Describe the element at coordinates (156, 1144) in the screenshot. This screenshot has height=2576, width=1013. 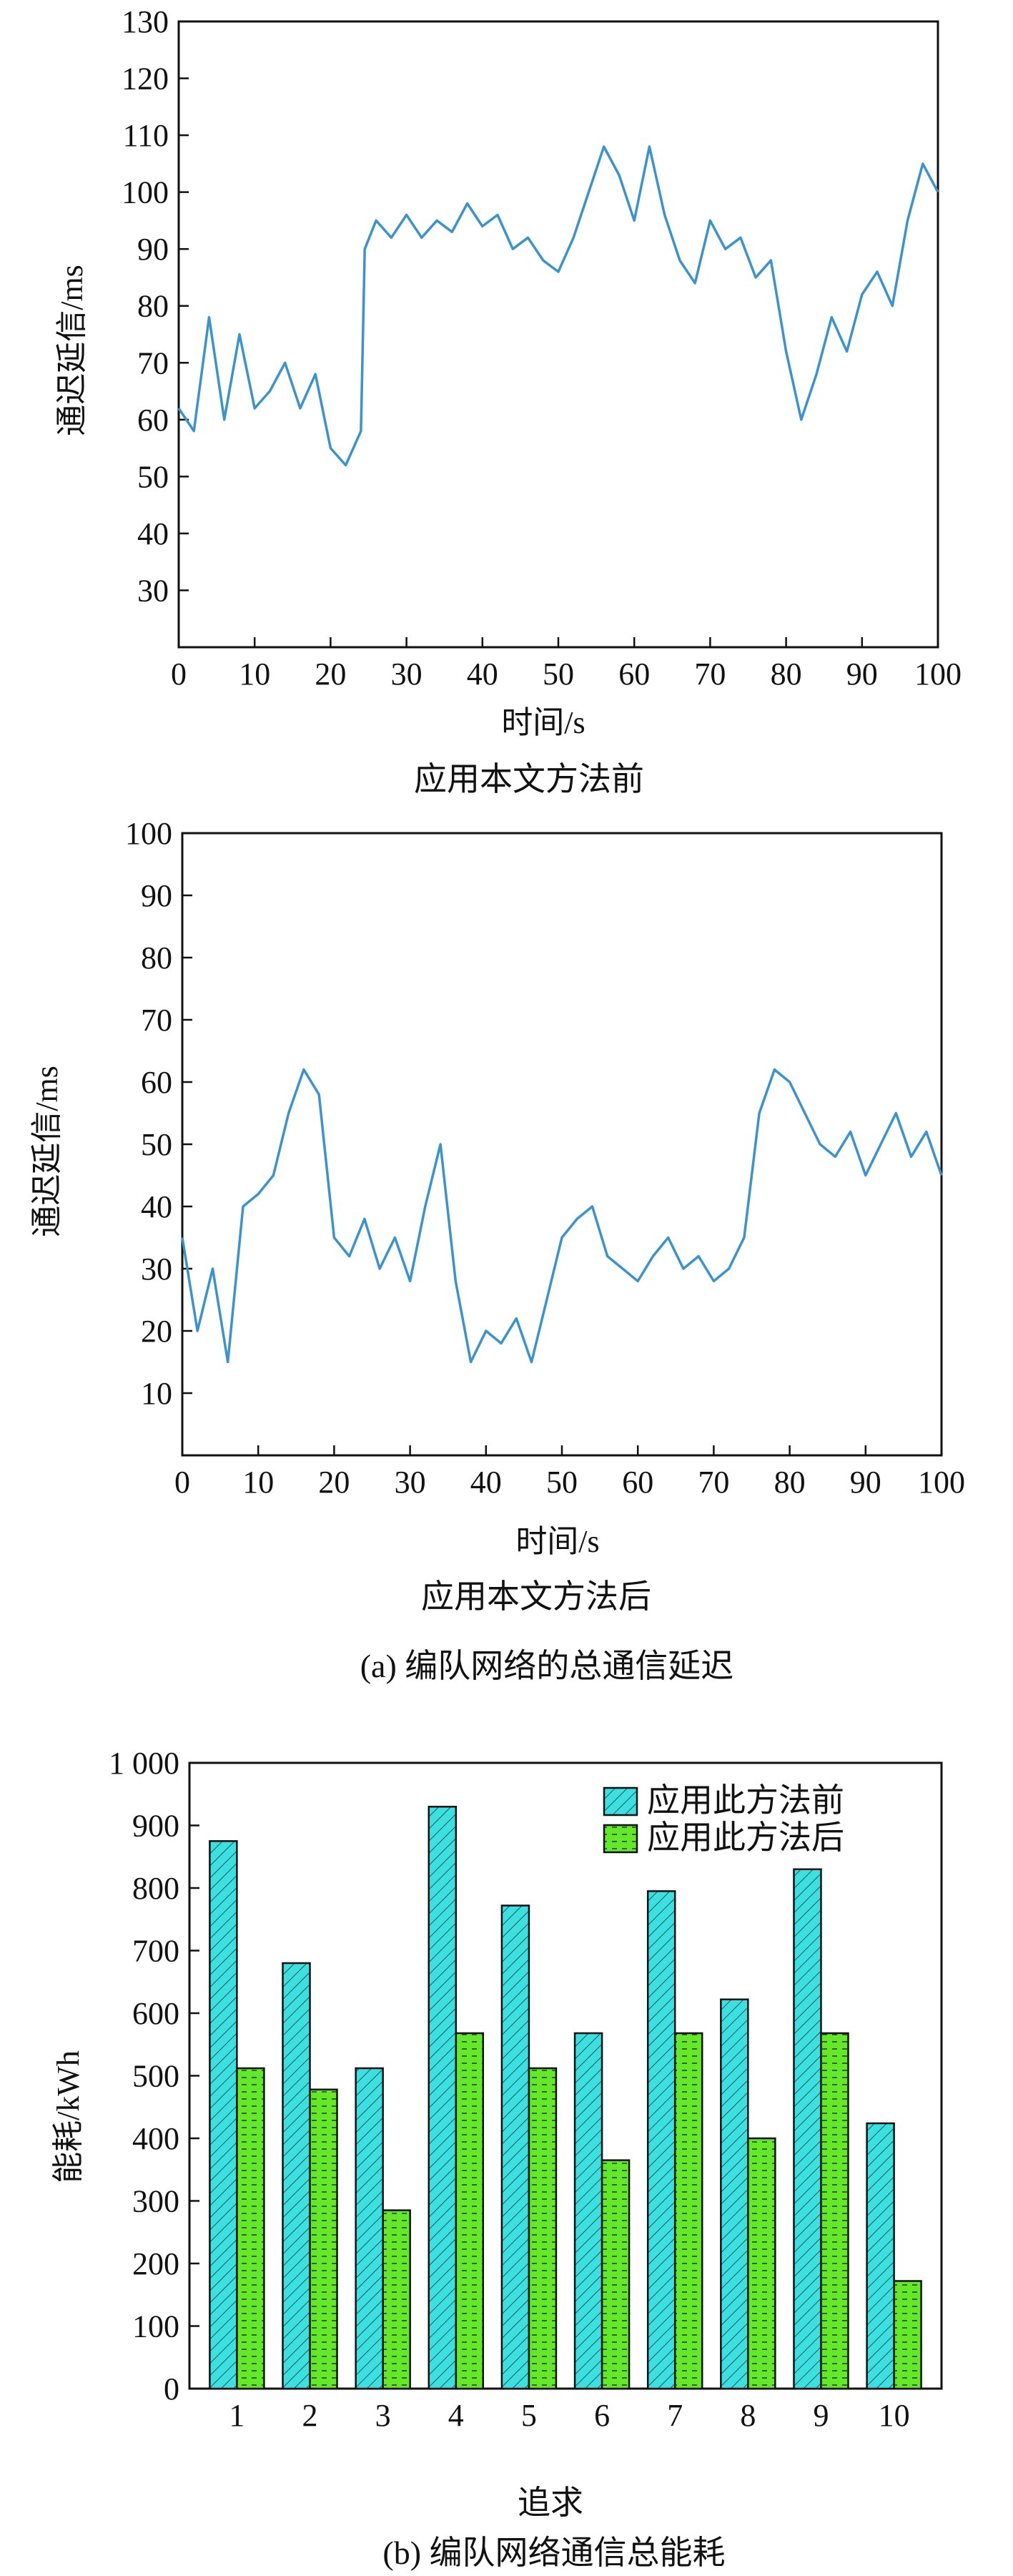
I see `chart2-ytick-label: 50` at that location.